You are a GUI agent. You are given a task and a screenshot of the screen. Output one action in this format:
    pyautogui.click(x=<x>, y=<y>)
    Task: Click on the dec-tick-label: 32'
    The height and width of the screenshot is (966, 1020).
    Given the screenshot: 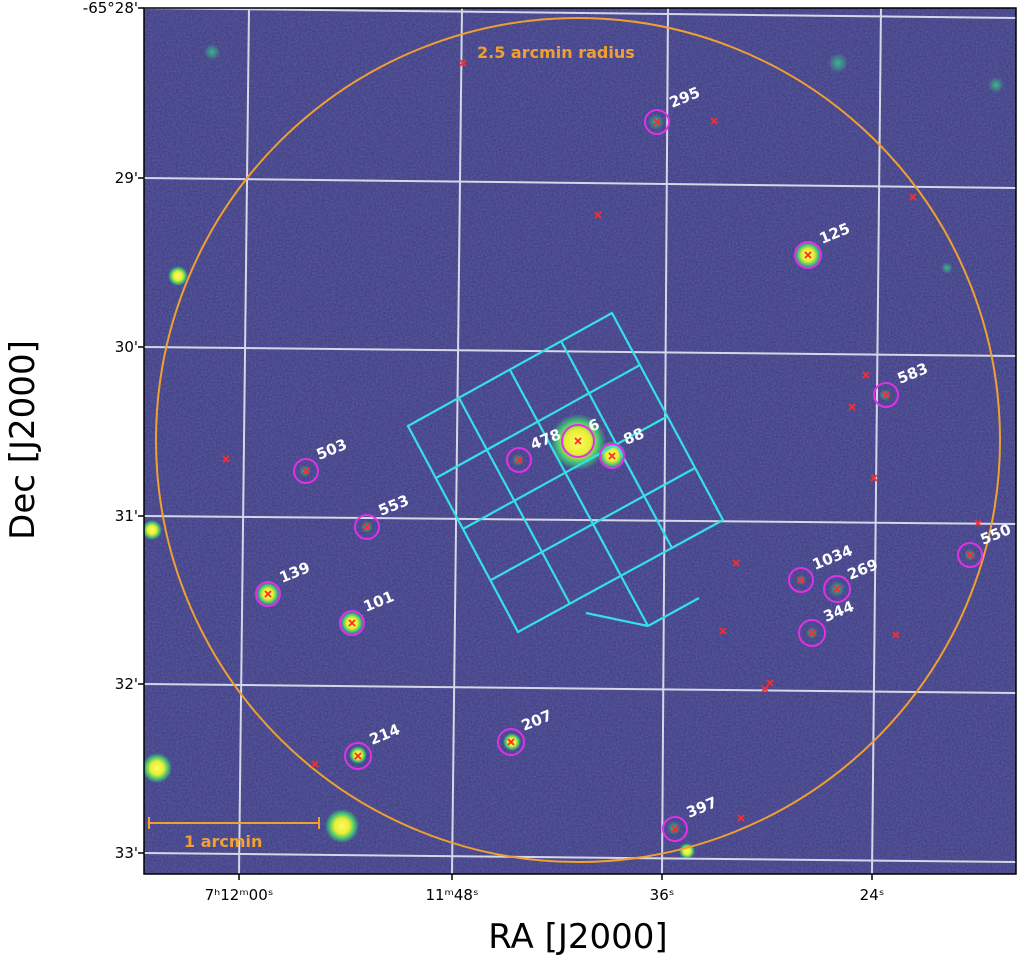 What is the action you would take?
    pyautogui.click(x=126, y=684)
    